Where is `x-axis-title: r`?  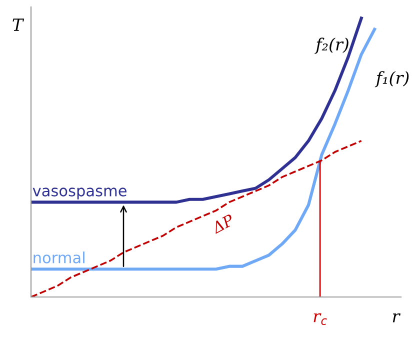 x-axis-title: r is located at coordinates (396, 317).